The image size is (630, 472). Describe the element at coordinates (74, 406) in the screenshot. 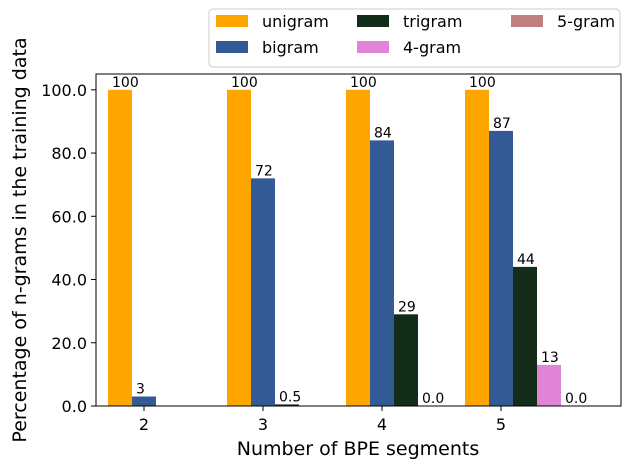

I see `y-tick-label: 0.0` at that location.